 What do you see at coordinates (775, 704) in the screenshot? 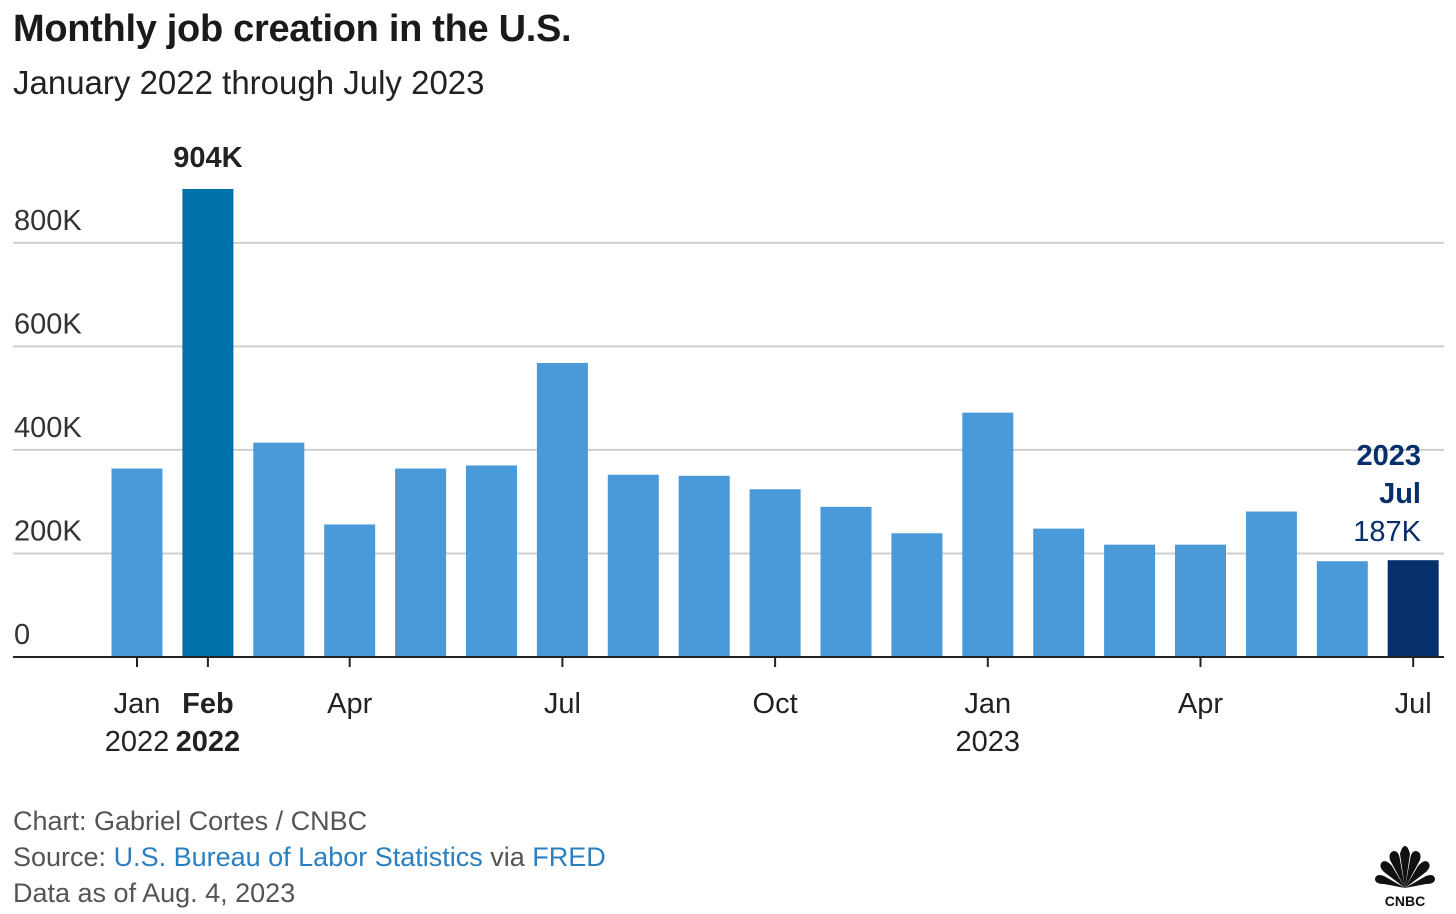
I see `x-tick-label: Oct` at bounding box center [775, 704].